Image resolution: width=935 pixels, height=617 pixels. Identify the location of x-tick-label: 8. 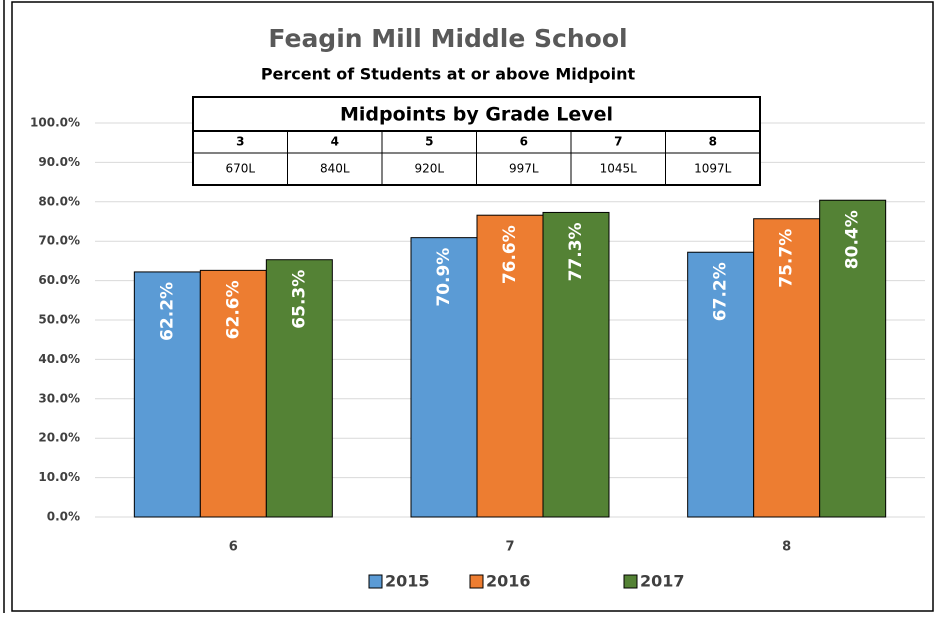
(786, 547).